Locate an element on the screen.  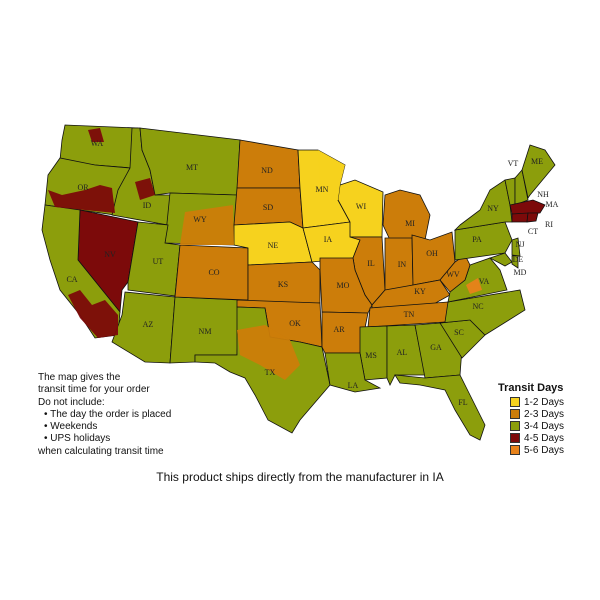
state-label: KS is located at coordinates (283, 284).